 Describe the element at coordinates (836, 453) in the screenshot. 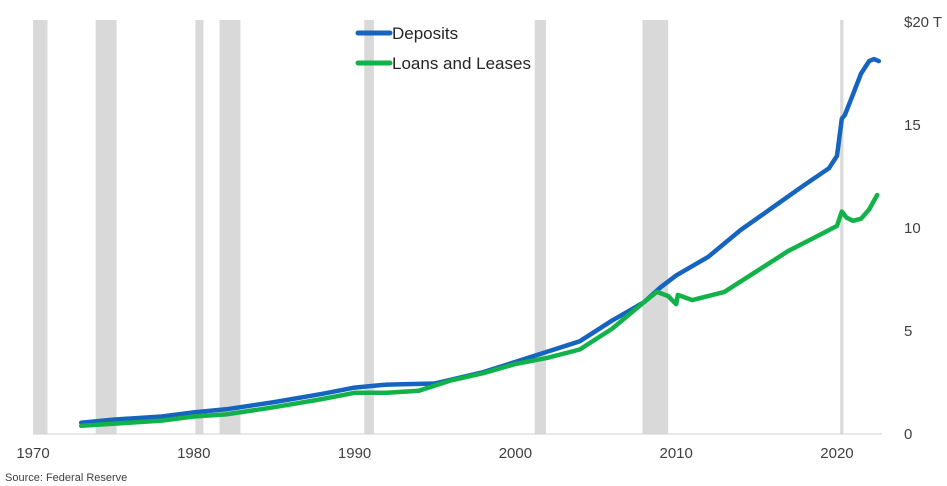

I see `x-tick-label: 2020` at that location.